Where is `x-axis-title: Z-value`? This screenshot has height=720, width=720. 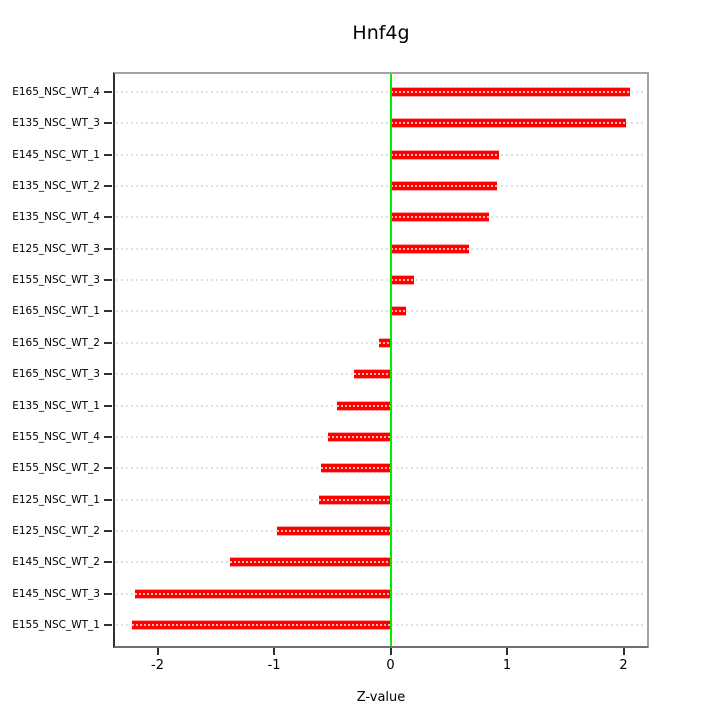
x-axis-title: Z-value is located at coordinates (381, 697).